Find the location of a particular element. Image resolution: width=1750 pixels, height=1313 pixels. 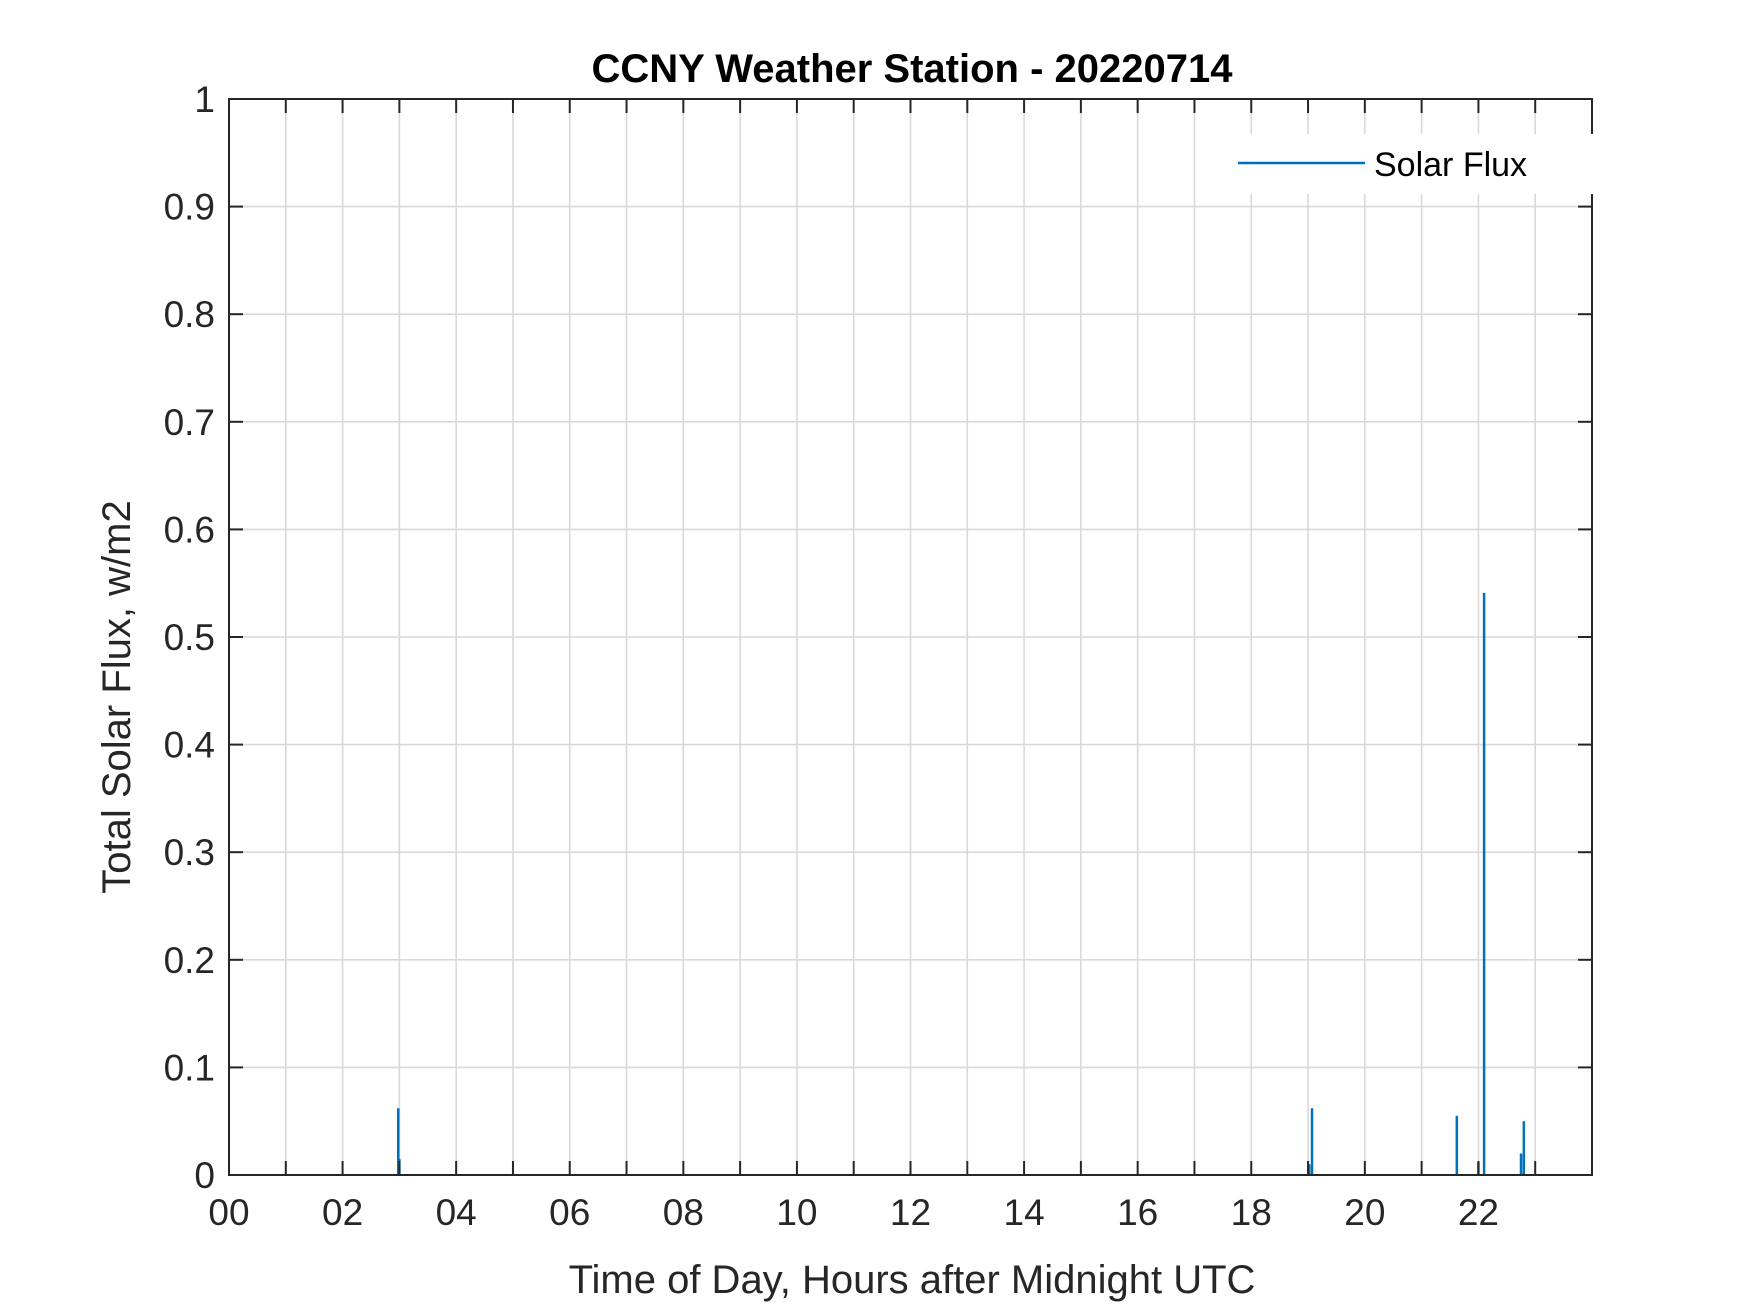

x-tick-label: 10 is located at coordinates (796, 1212).